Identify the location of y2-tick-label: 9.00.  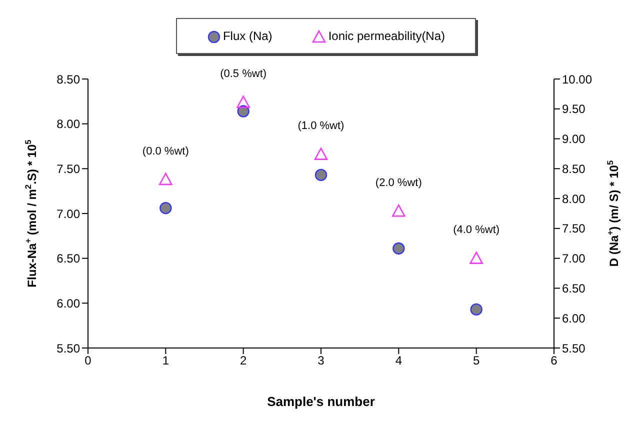
(574, 139).